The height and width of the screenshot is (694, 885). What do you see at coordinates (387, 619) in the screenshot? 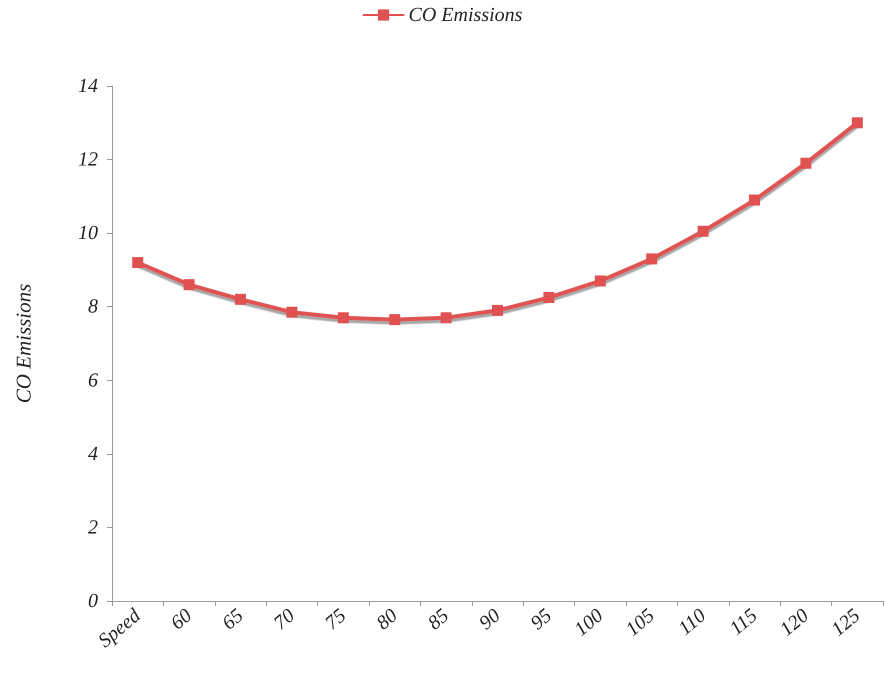
I see `x-tick-label: 80` at bounding box center [387, 619].